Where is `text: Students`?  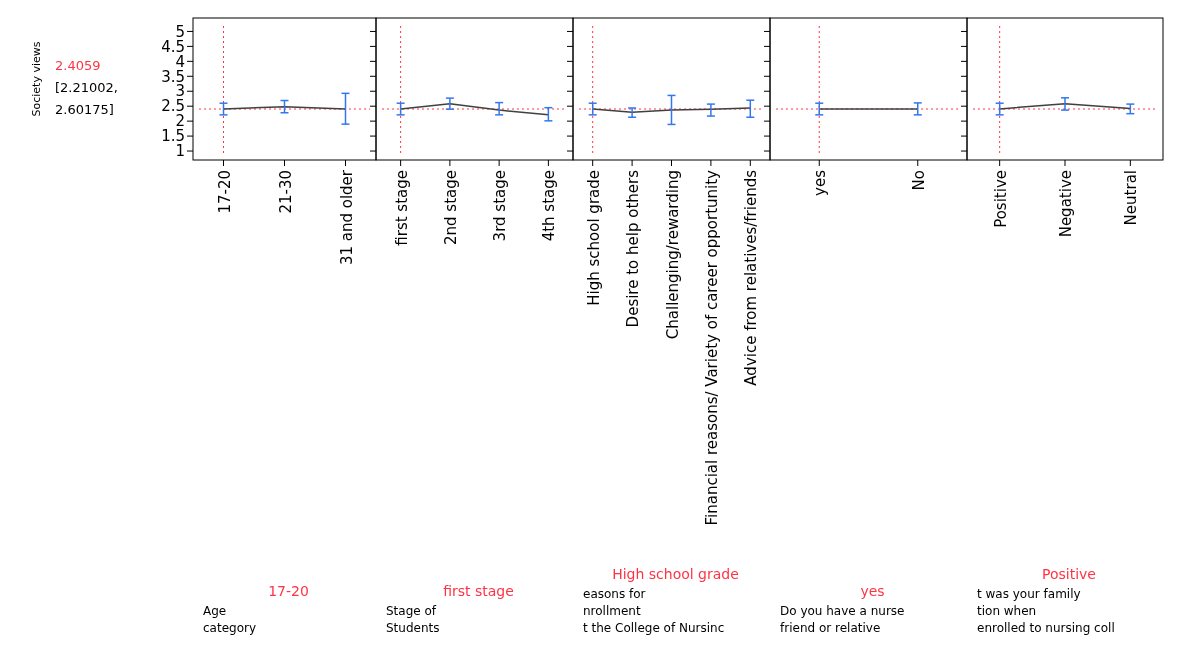
text: Students is located at coordinates (413, 628).